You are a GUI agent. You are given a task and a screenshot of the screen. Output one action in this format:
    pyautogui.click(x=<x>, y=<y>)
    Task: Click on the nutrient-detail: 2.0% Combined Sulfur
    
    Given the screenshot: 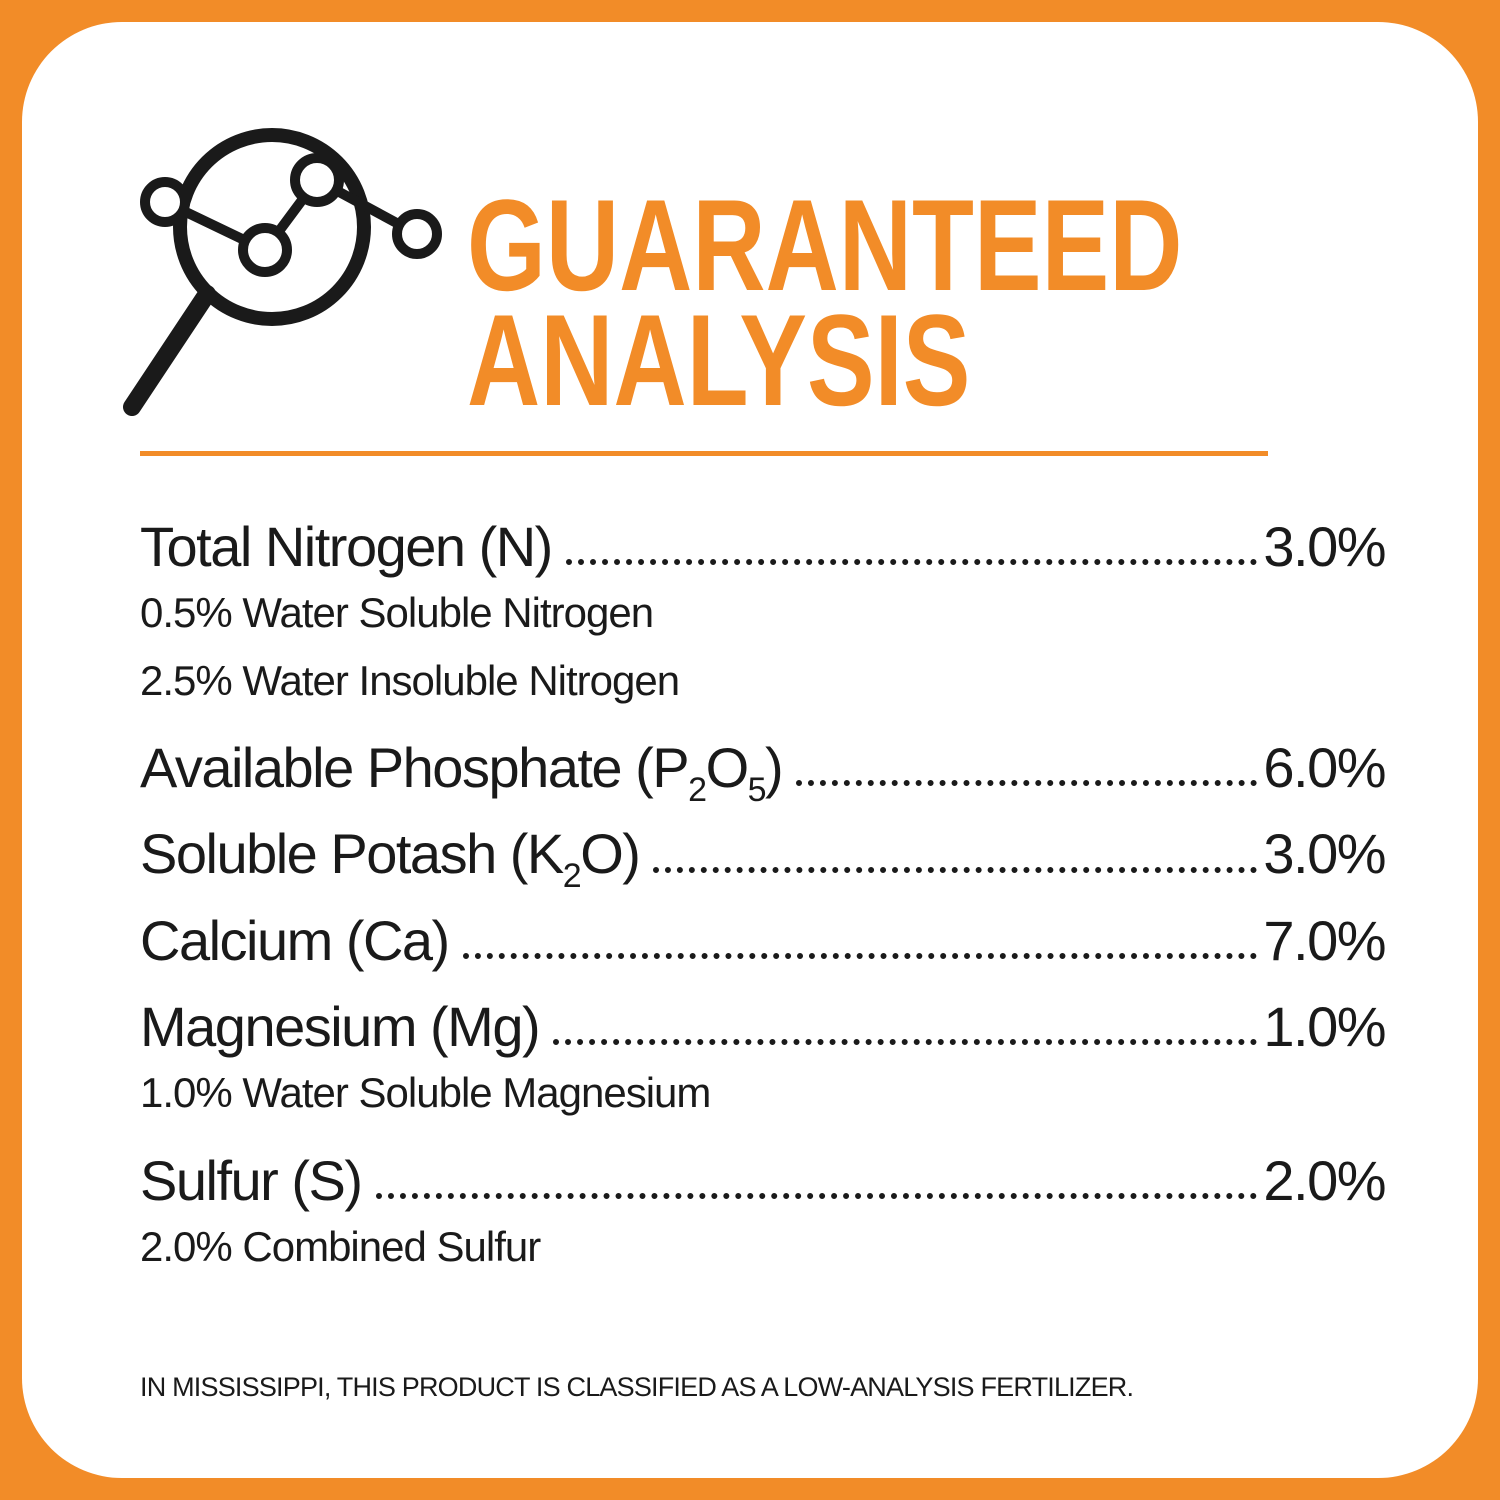 What is the action you would take?
    pyautogui.click(x=340, y=1246)
    